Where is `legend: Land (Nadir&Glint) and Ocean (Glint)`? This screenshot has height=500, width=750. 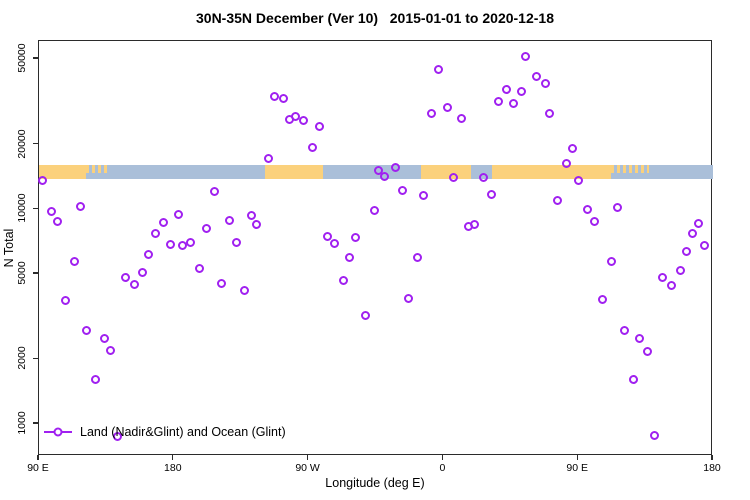
legend: Land (Nadir&Glint) and Ocean (Glint) is located at coordinates (165, 432).